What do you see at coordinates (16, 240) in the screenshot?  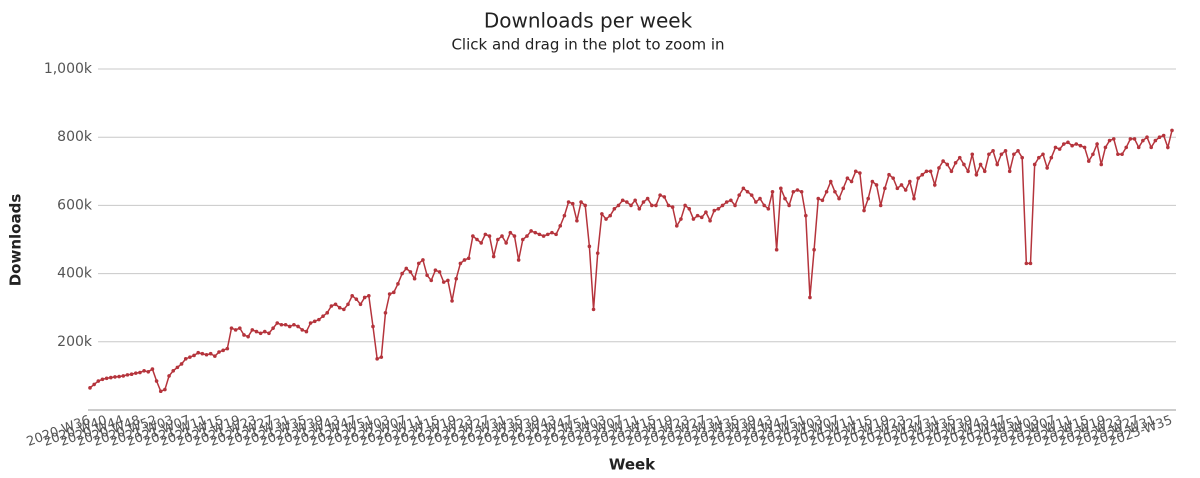 I see `y-axis-label: Downloads` at bounding box center [16, 240].